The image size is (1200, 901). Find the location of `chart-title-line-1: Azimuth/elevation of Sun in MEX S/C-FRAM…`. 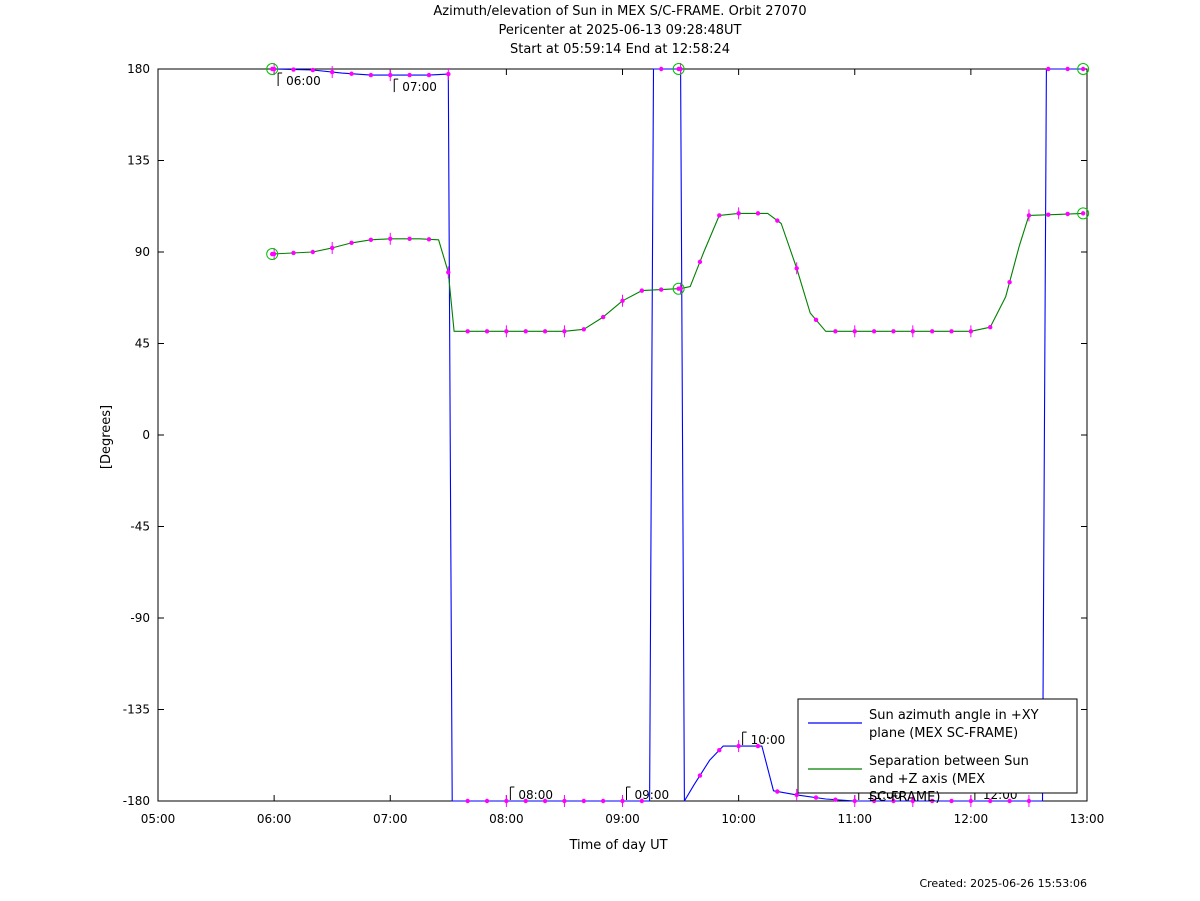

chart-title-line-1: Azimuth/elevation of Sun in MEX S/C-FRAM… is located at coordinates (620, 11).